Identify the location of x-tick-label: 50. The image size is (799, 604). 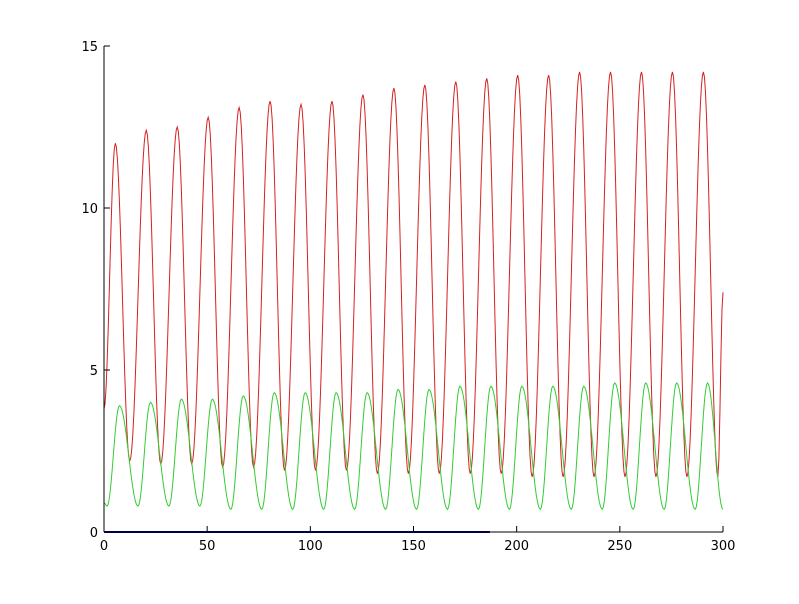
(207, 546).